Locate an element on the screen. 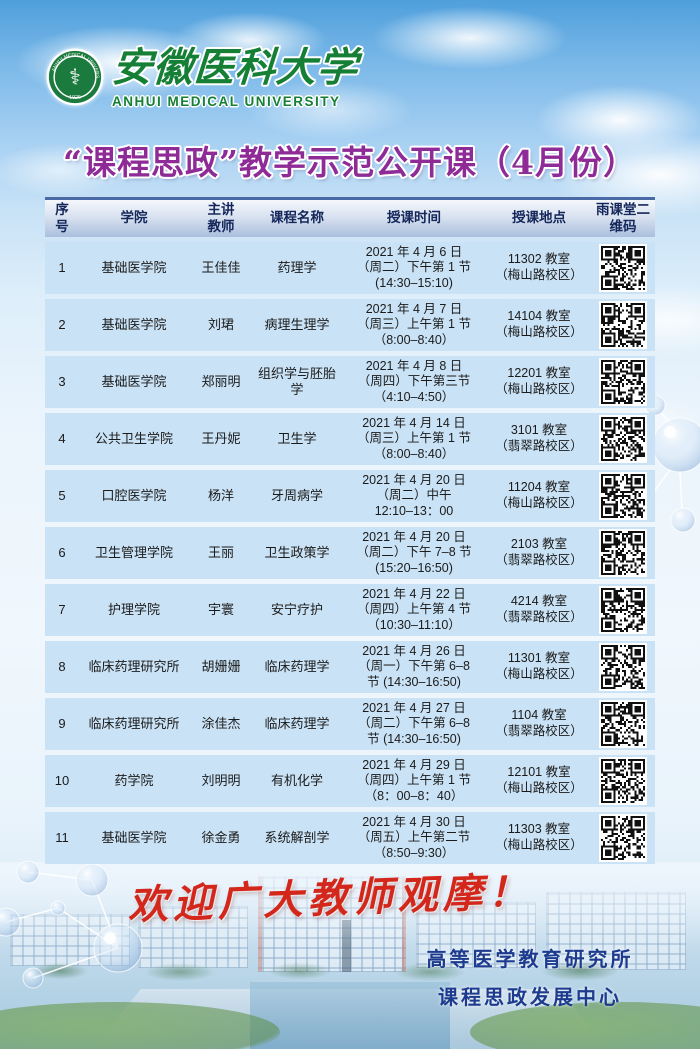  college-cell: 卫生管理学院 is located at coordinates (133, 552).